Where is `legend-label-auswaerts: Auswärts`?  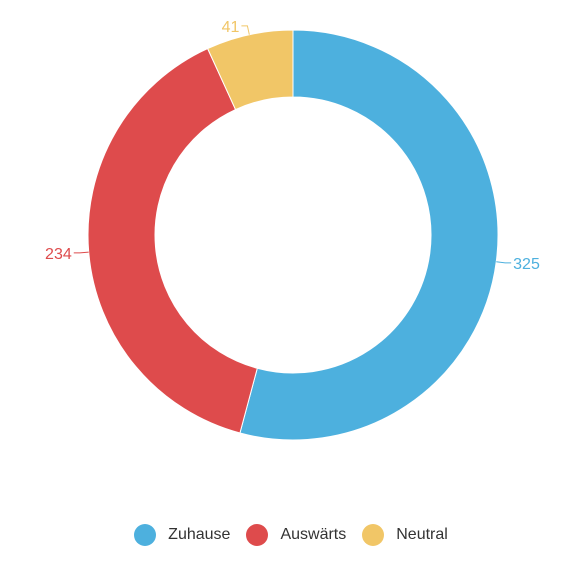
legend-label-auswaerts: Auswärts is located at coordinates (313, 534).